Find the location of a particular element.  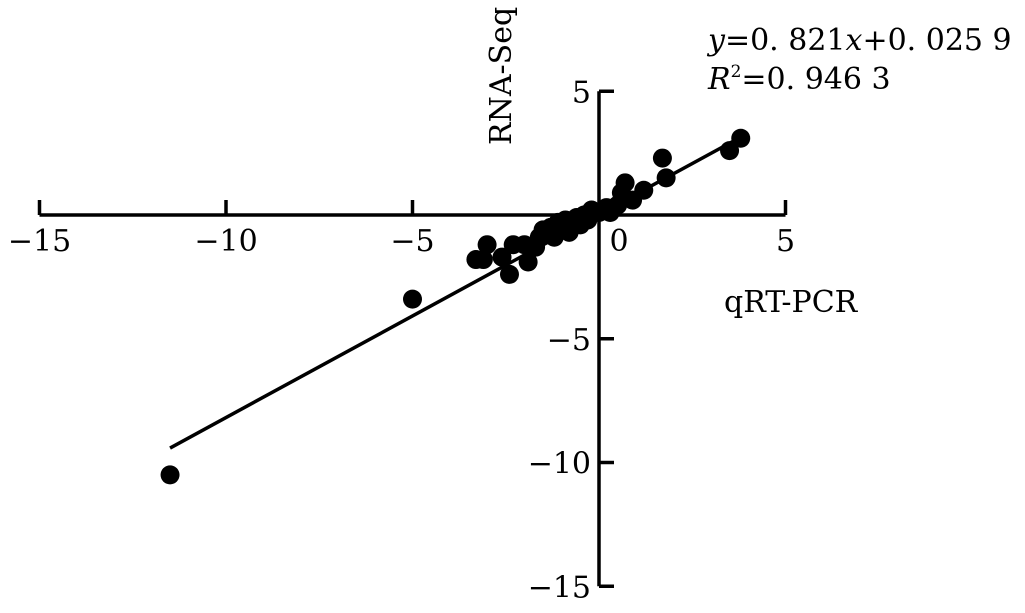

regression-equation: y=0. 821x+0. 025 9 is located at coordinates (859, 40).